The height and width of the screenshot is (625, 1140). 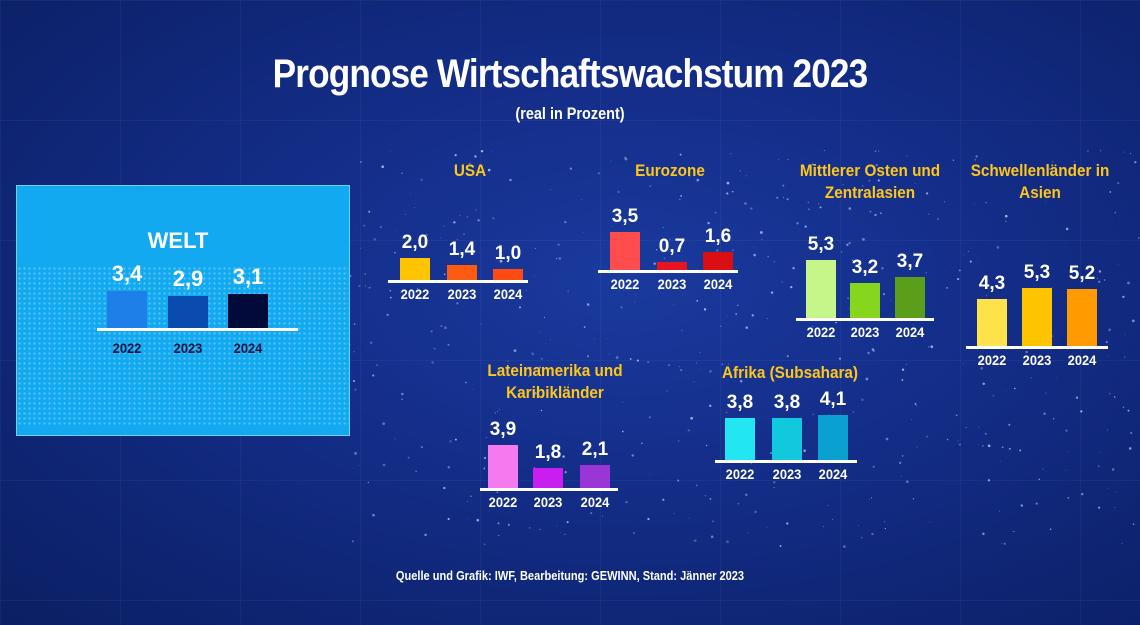 I want to click on data-label: 4,1, so click(x=833, y=399).